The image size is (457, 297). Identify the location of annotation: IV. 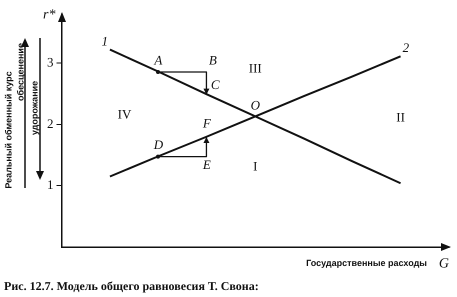
(125, 114).